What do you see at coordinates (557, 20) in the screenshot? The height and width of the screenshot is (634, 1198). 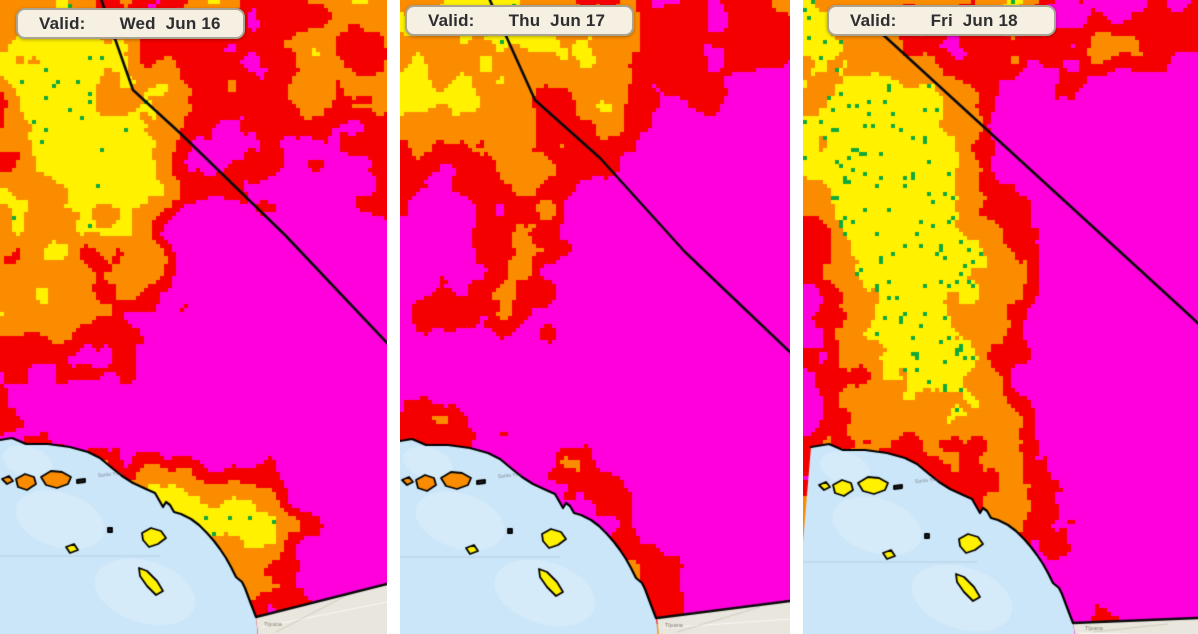 I see `valid-date: Thu Jun 17` at bounding box center [557, 20].